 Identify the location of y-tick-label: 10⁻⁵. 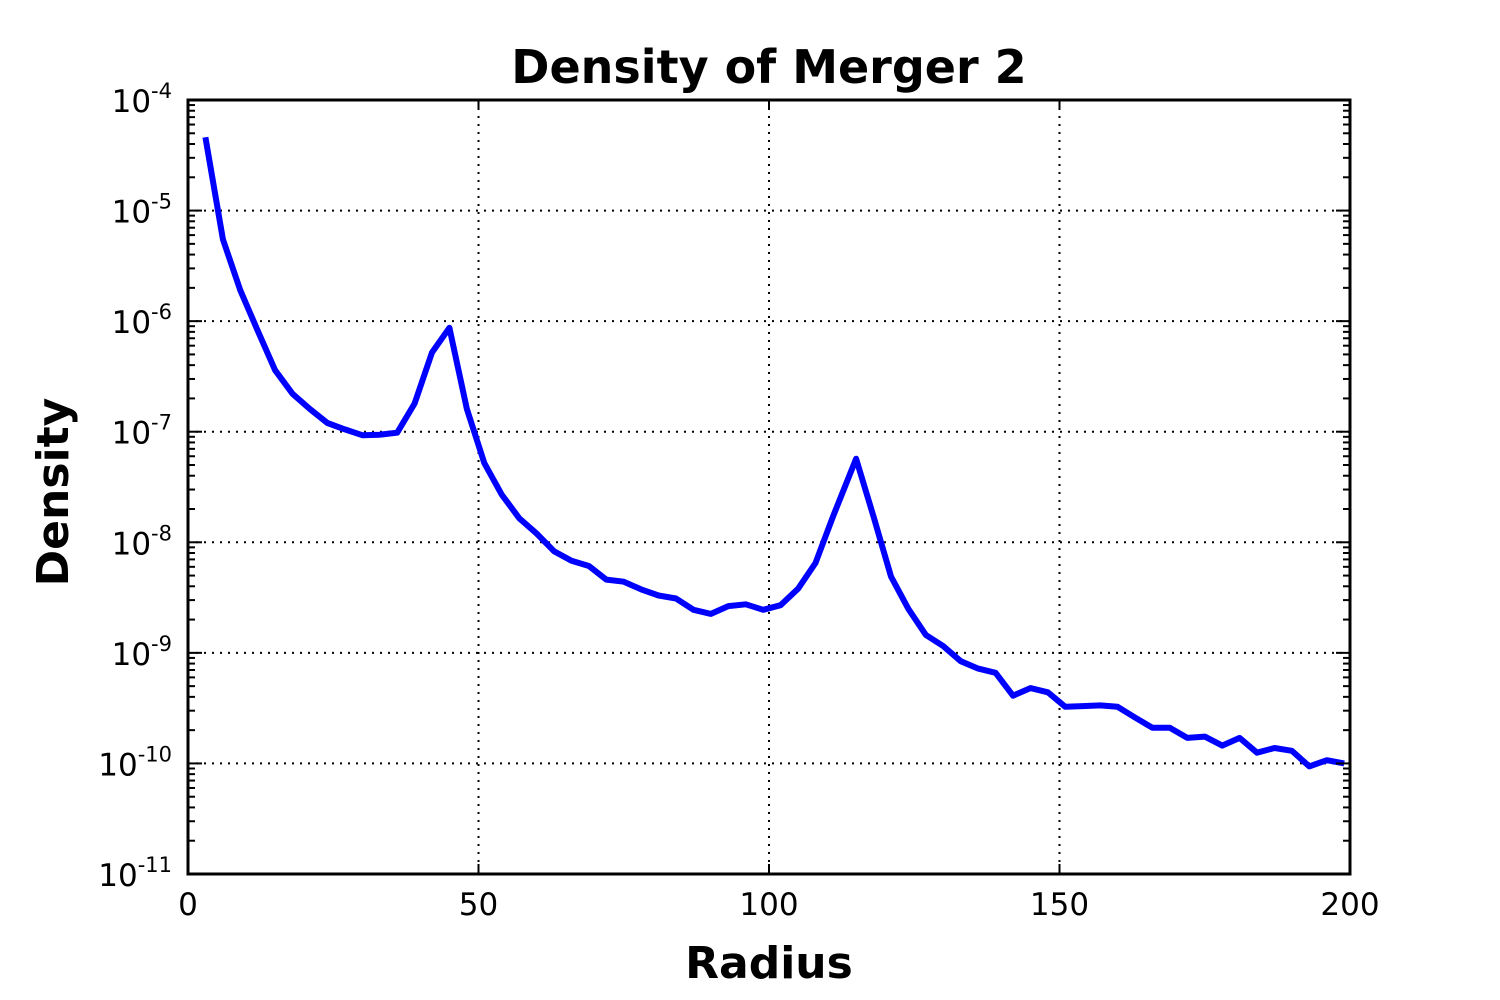
(142, 210).